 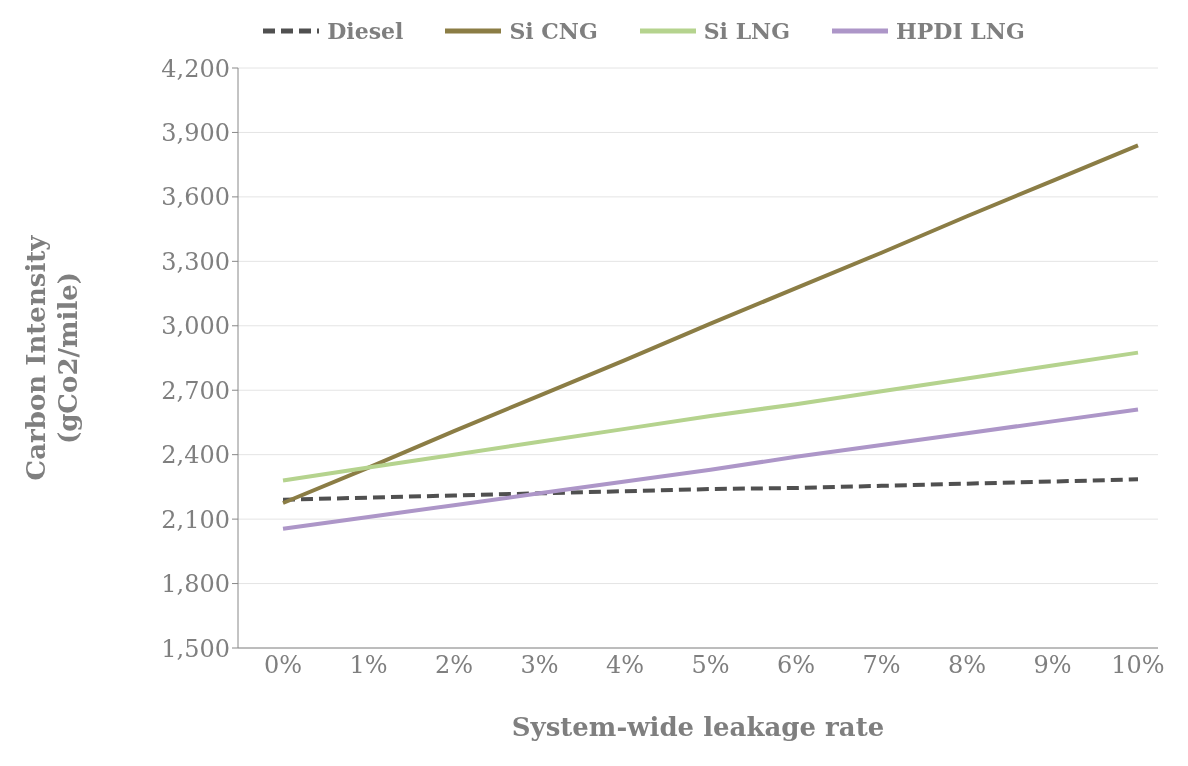 I want to click on y-tick-label: 1,800, so click(x=195, y=584).